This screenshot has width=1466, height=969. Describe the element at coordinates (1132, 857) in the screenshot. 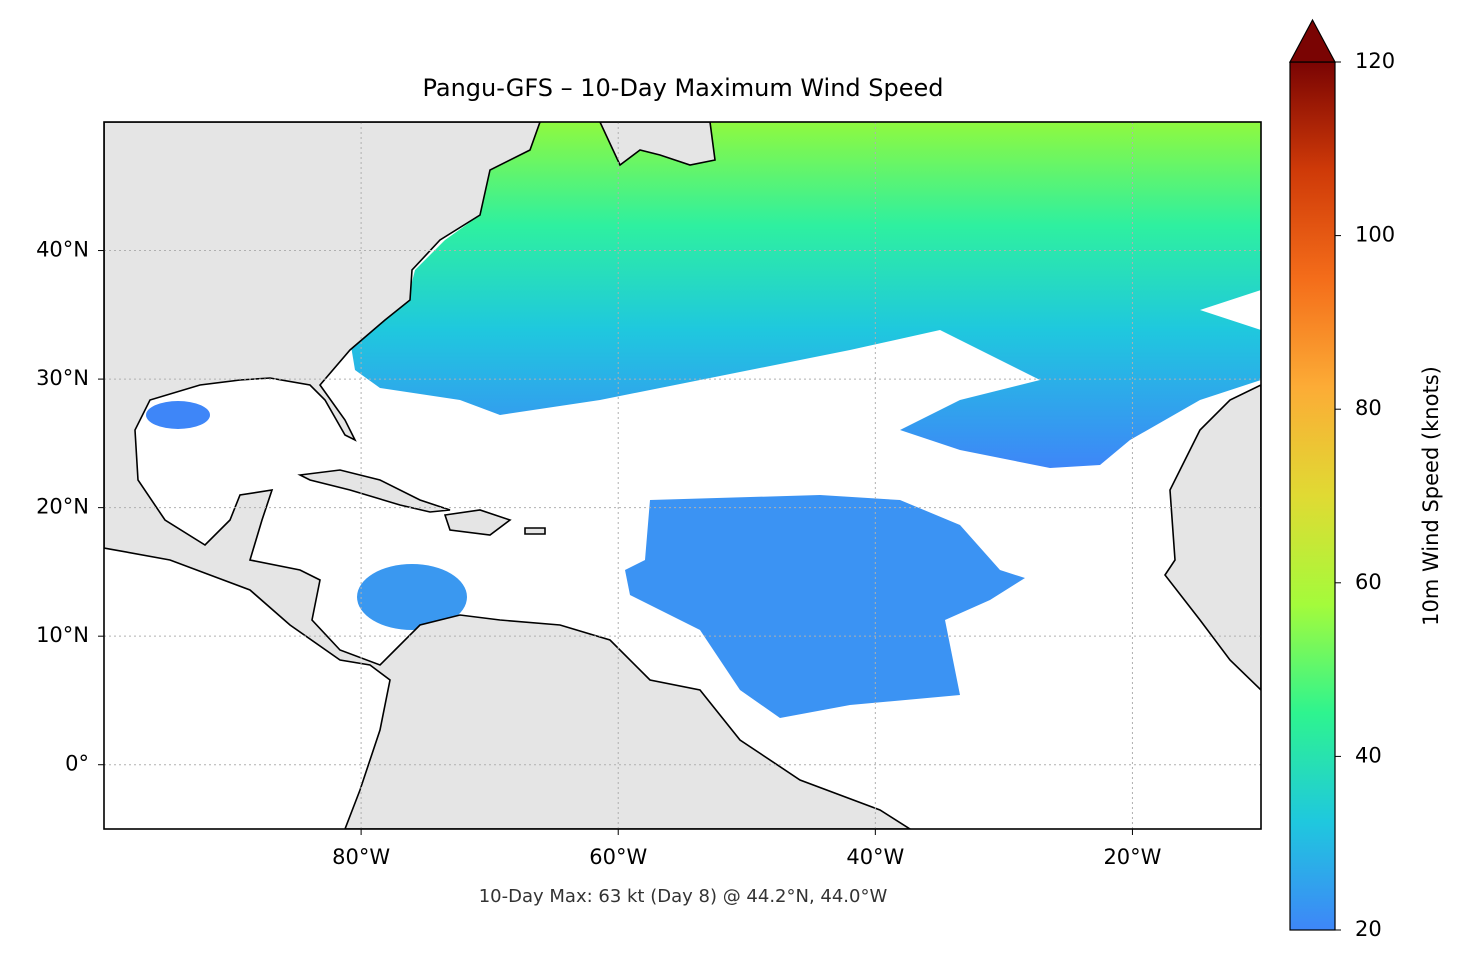

I see `x-tick-label: 20°W` at that location.